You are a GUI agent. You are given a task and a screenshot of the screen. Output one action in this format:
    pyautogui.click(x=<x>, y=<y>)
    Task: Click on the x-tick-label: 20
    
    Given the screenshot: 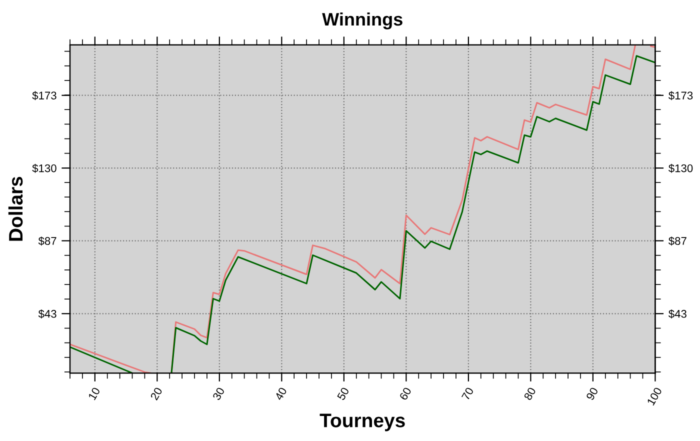 What is the action you would take?
    pyautogui.click(x=156, y=393)
    